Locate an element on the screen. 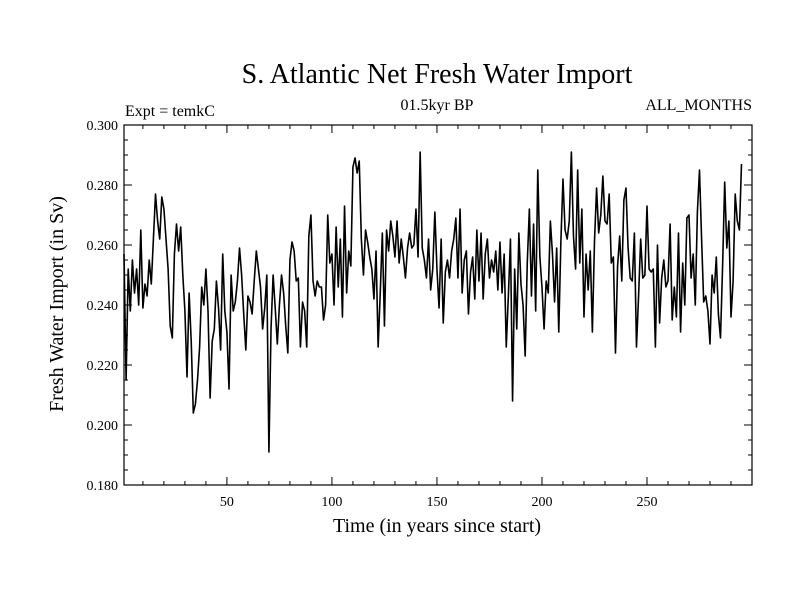 This screenshot has height=600, width=800. x-tick-label: 50 is located at coordinates (227, 502).